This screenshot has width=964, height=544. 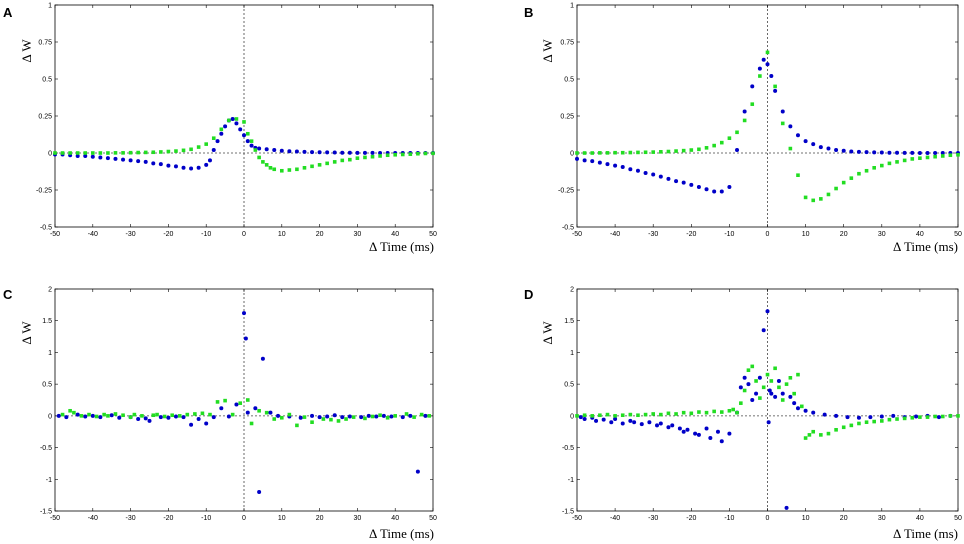 I want to click on panel-a-ytick-label: -0.5, so click(x=46, y=228).